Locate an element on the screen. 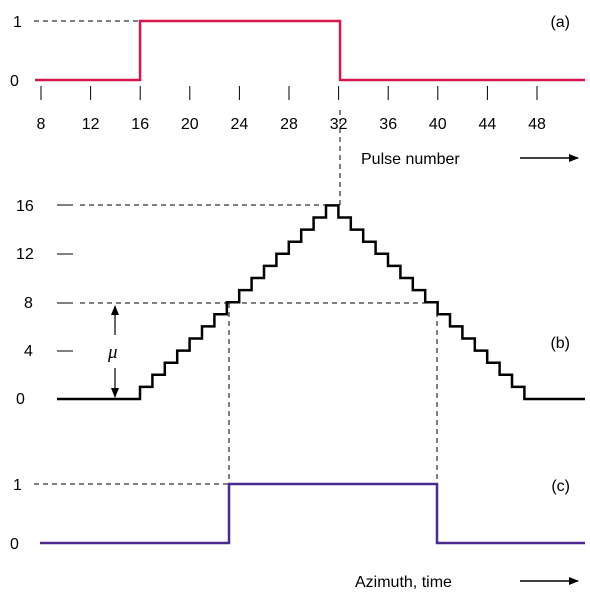 This screenshot has height=593, width=590. x-tick-label: 24 is located at coordinates (240, 124).